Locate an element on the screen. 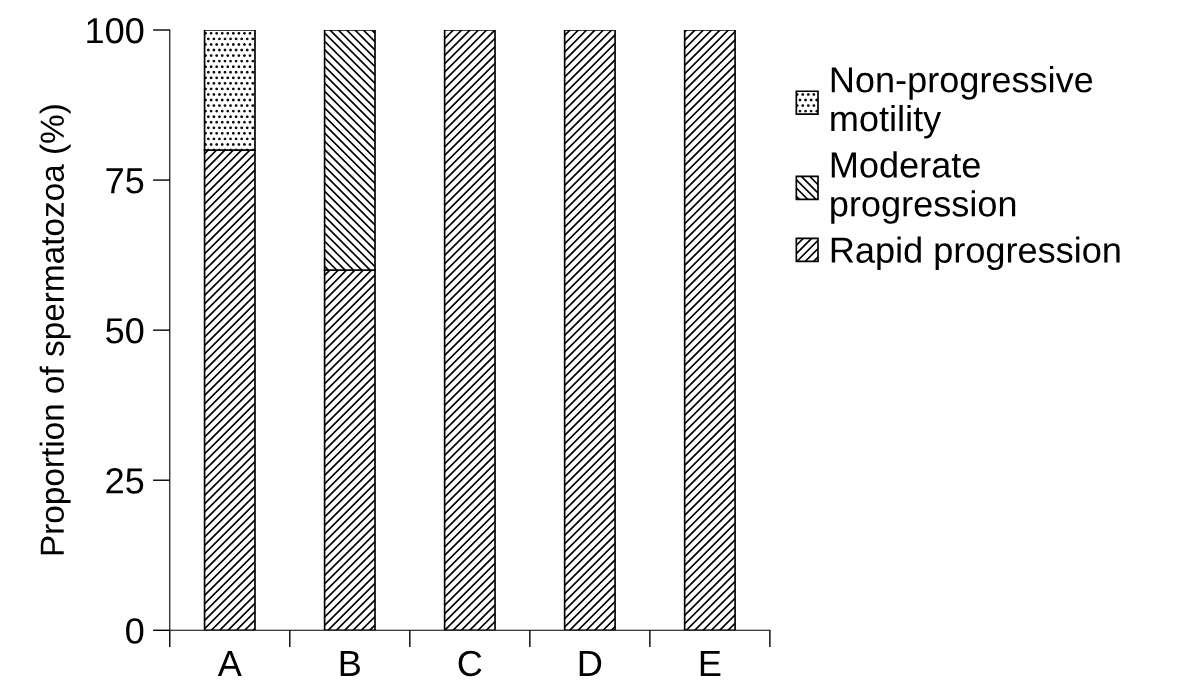  legend-label: Moderate progression is located at coordinates (923, 187).